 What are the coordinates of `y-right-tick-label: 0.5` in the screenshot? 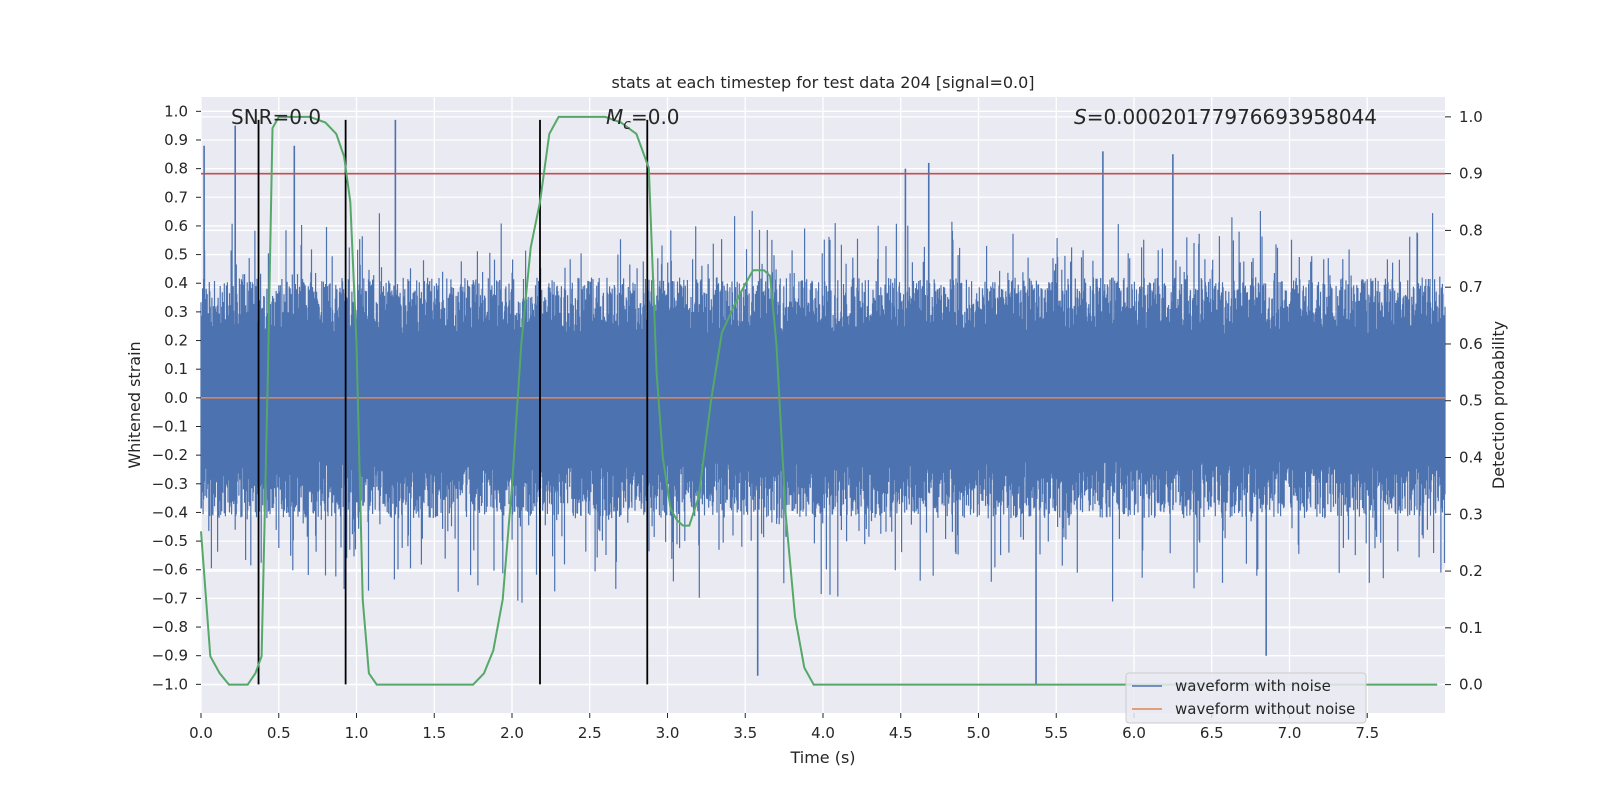 It's located at (1471, 401).